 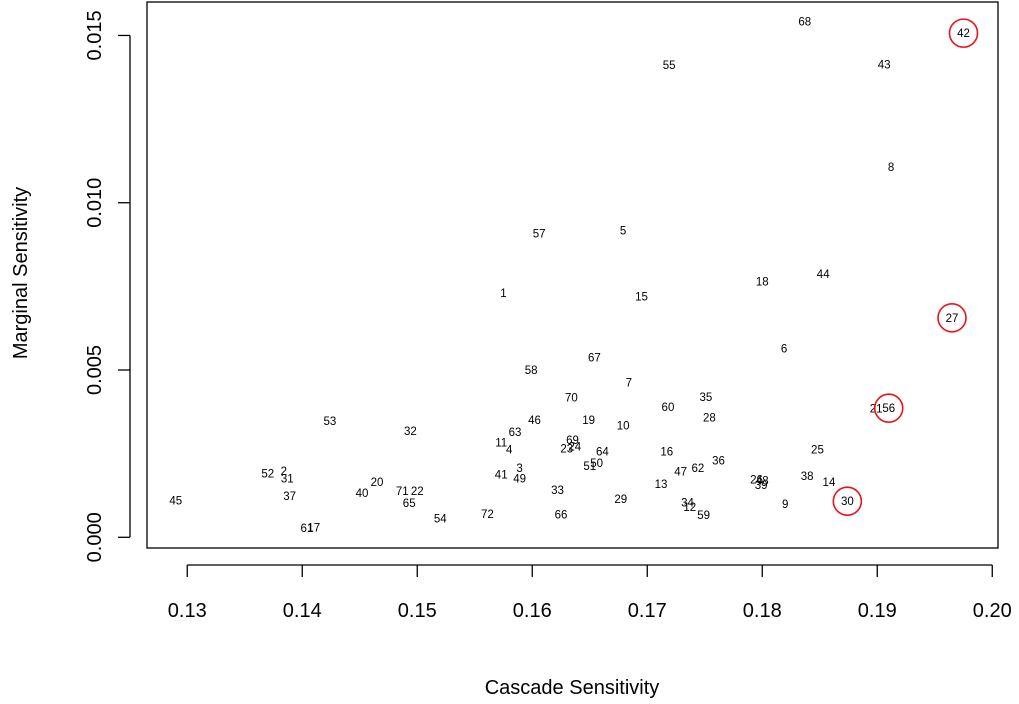 What do you see at coordinates (572, 441) in the screenshot?
I see `point-label: 69` at bounding box center [572, 441].